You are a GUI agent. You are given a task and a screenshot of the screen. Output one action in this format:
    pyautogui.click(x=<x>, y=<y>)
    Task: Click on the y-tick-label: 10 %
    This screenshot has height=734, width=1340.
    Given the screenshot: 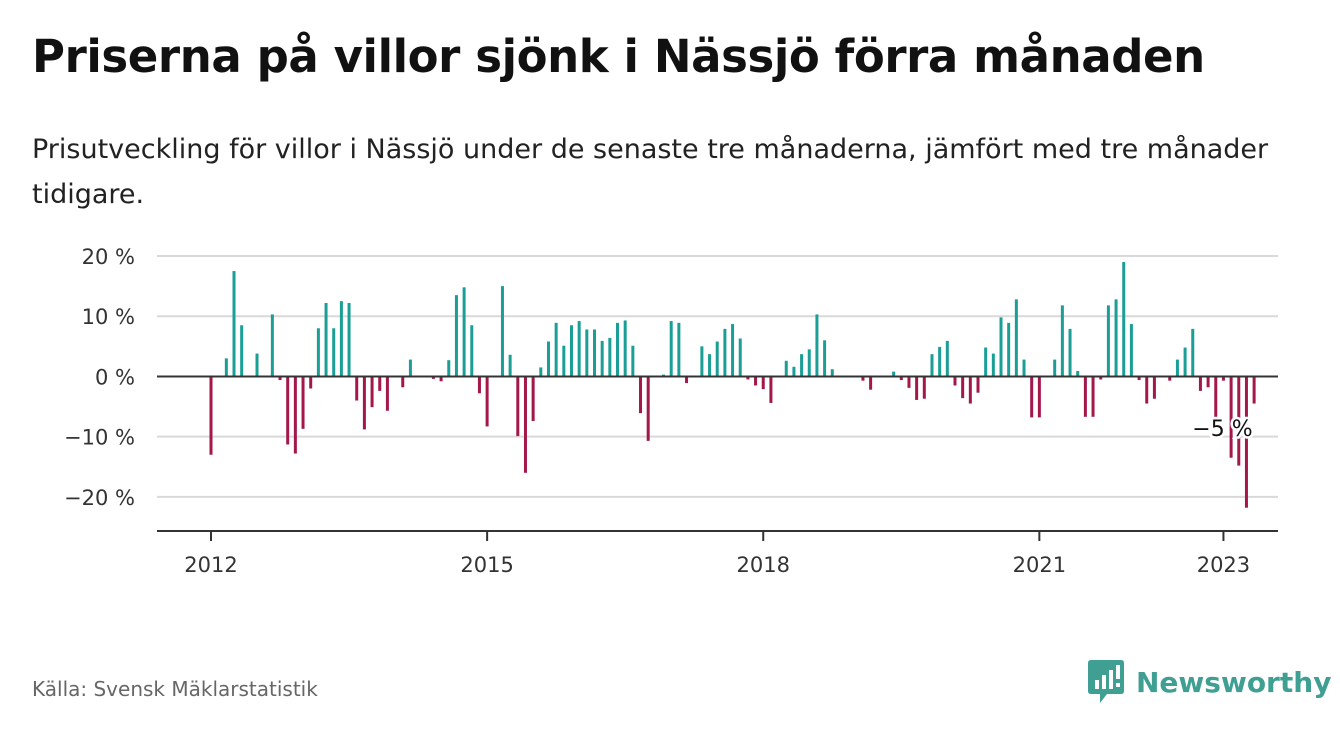 What is the action you would take?
    pyautogui.click(x=108, y=317)
    